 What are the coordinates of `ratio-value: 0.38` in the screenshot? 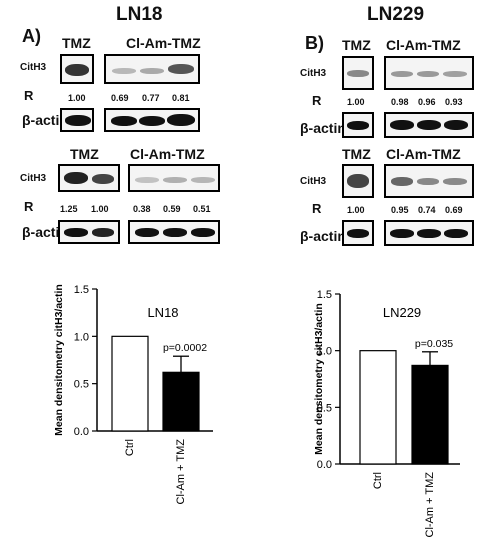 It's located at (142, 209).